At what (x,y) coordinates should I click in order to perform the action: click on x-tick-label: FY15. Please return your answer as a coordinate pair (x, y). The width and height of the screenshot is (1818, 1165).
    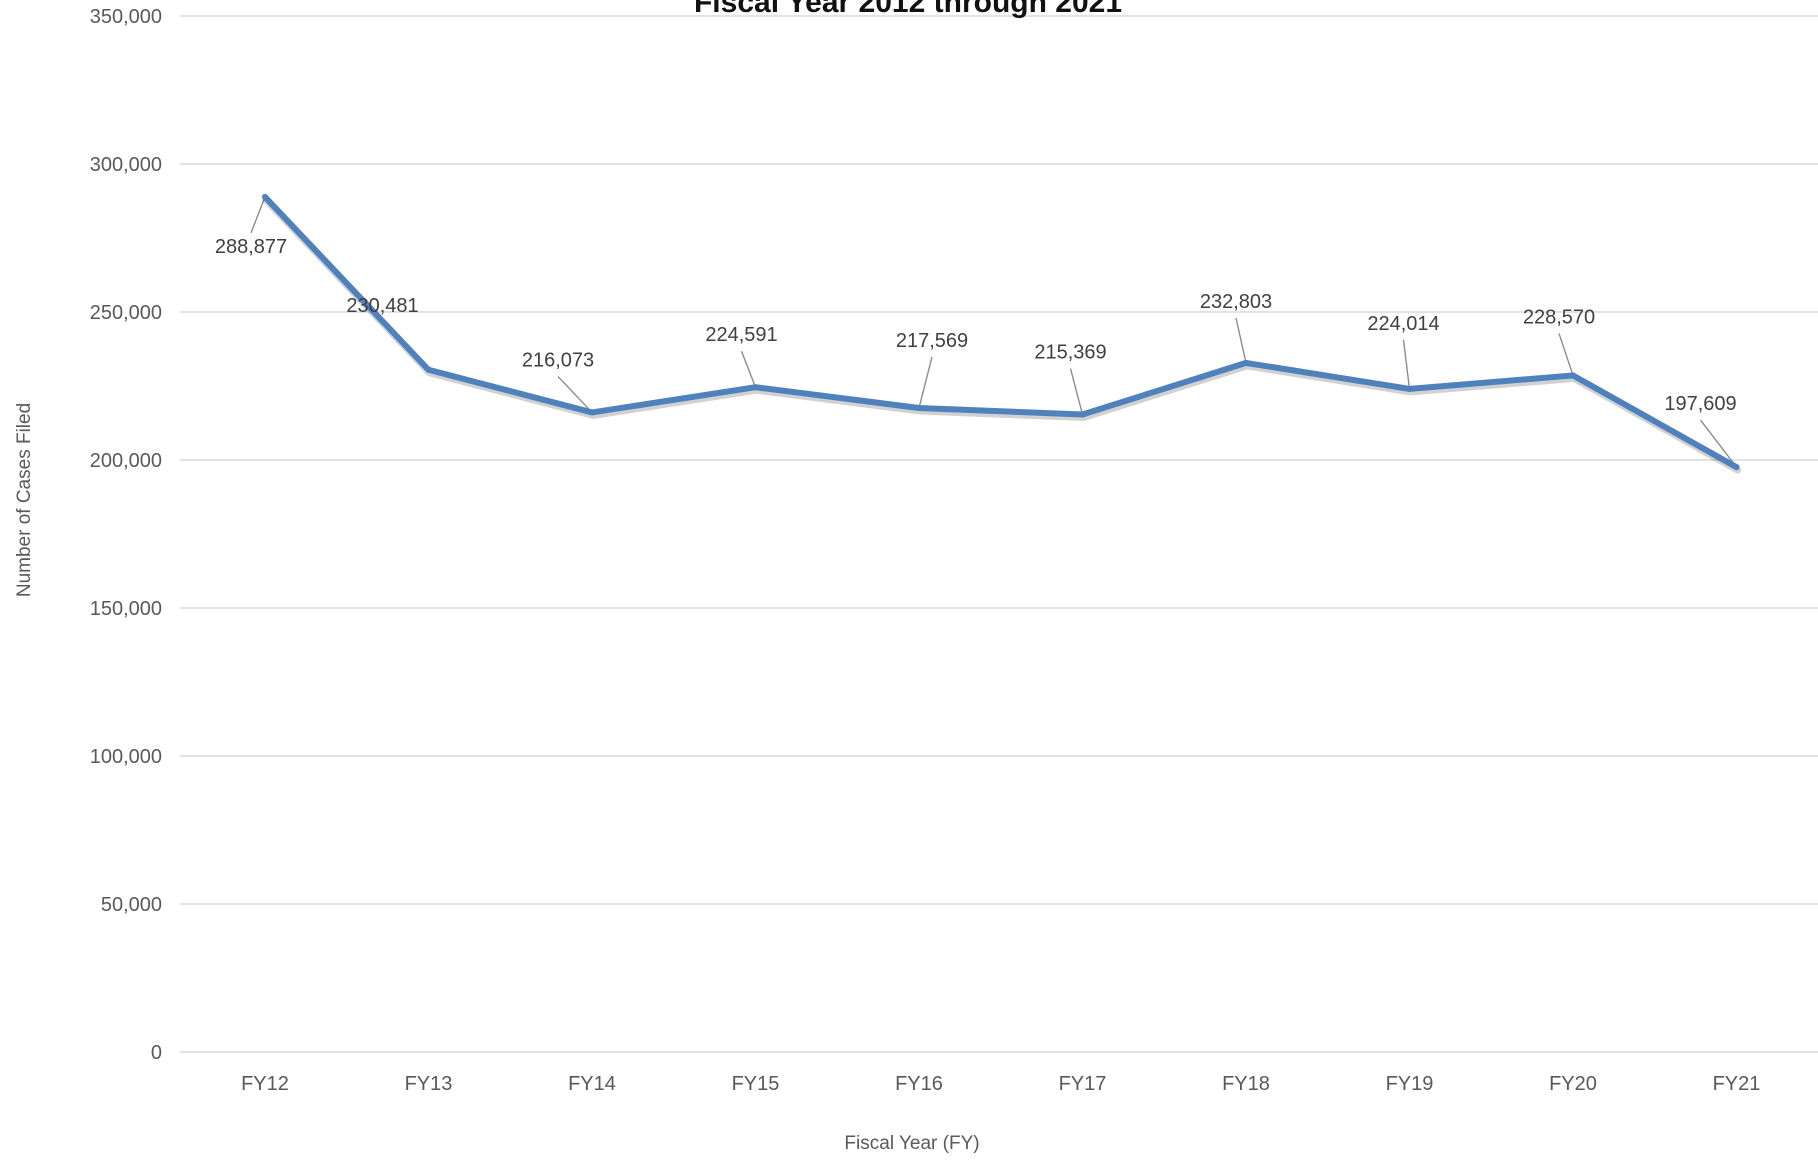
    Looking at the image, I should click on (756, 1084).